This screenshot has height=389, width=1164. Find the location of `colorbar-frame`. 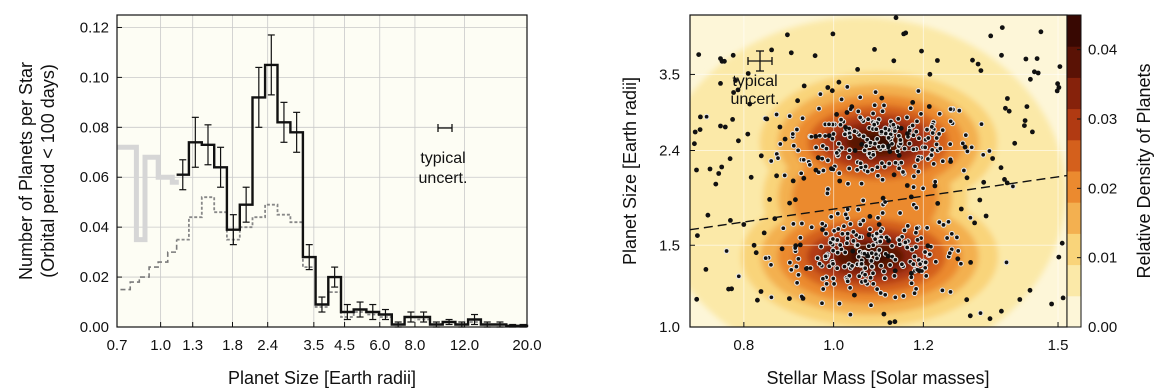

colorbar-frame is located at coordinates (1074, 171).